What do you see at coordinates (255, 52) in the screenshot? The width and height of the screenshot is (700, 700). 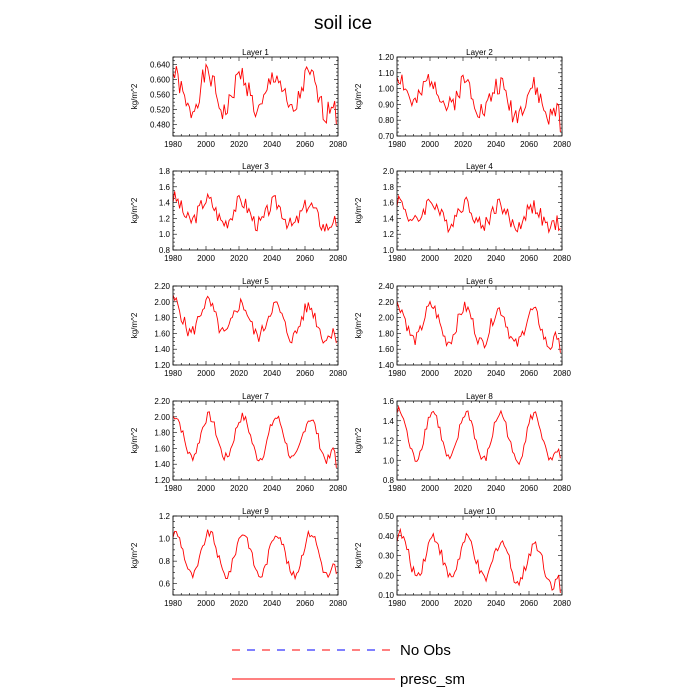 I see `panel-title: Layer 1` at bounding box center [255, 52].